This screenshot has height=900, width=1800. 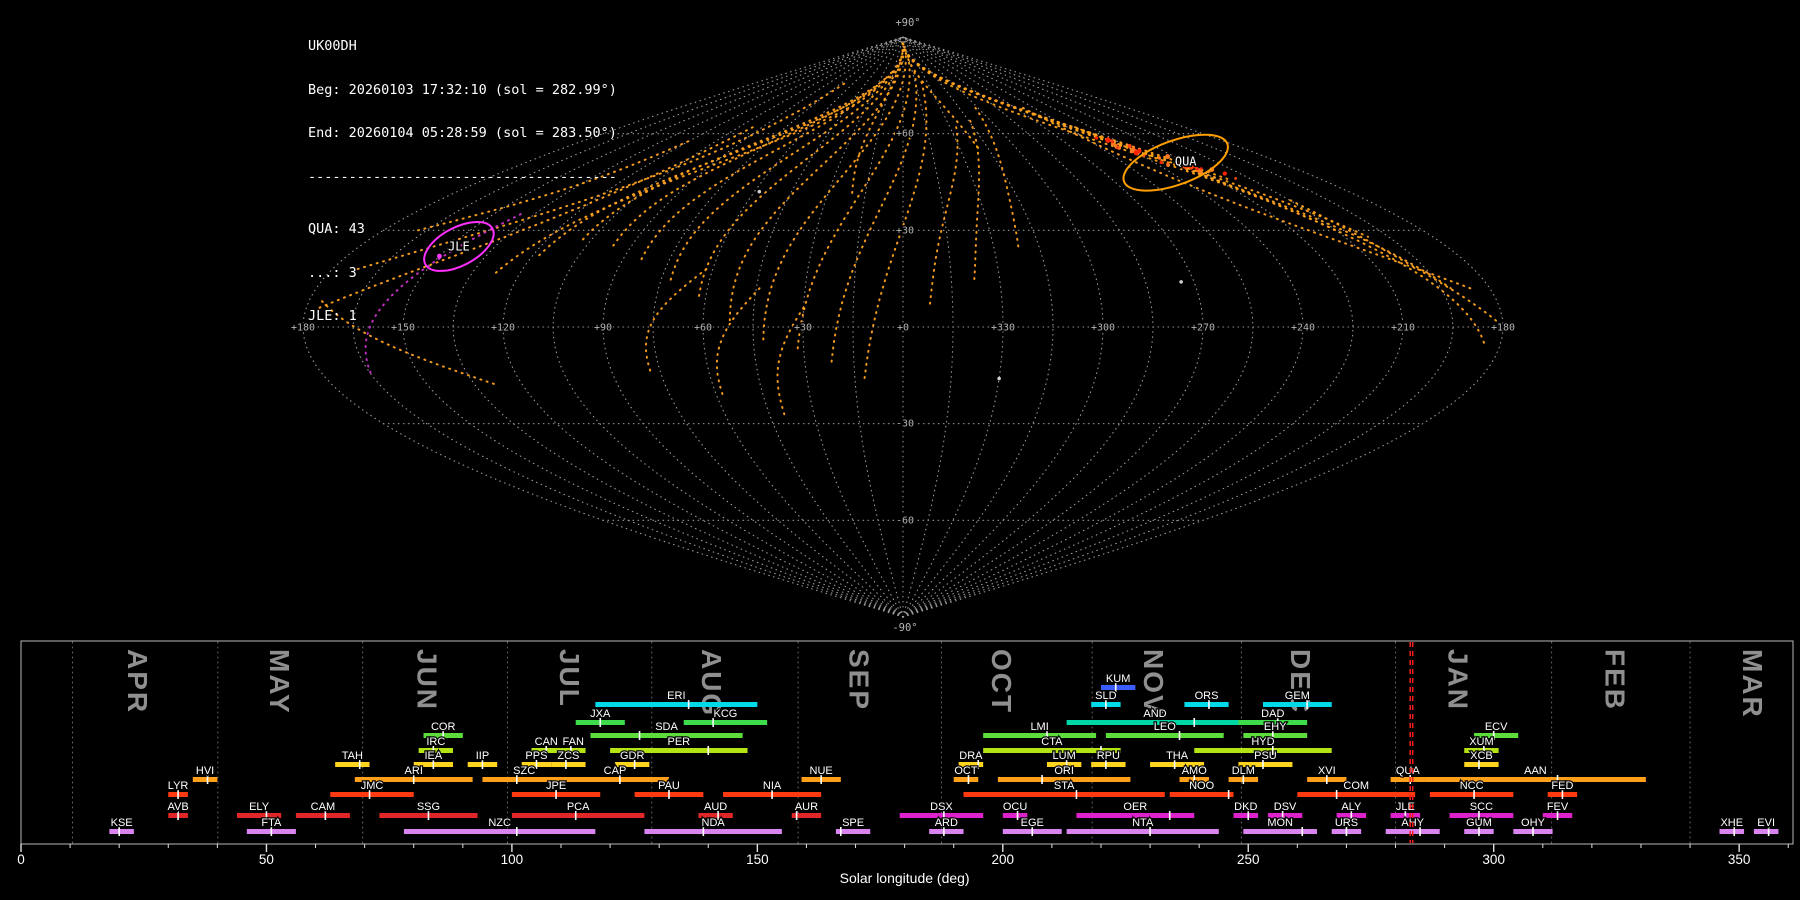 I want to click on shower-label: JMC, so click(x=372, y=786).